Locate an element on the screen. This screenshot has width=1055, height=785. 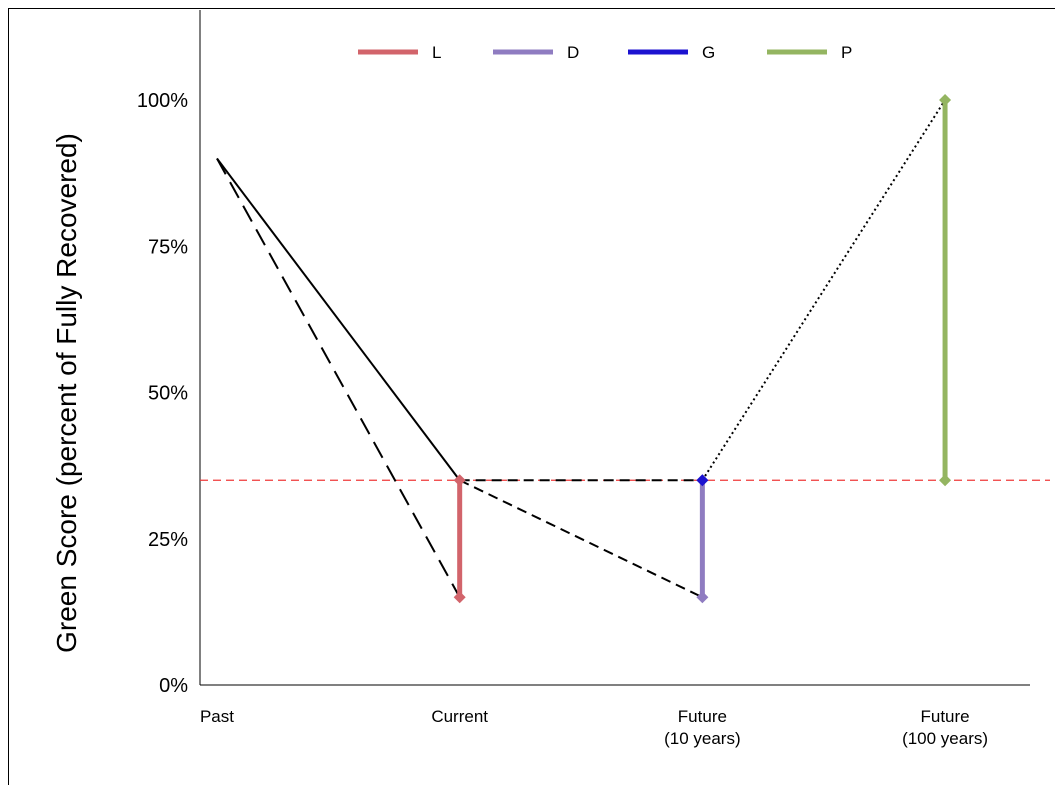
x-tick-label: Future (10 years) is located at coordinates (702, 727).